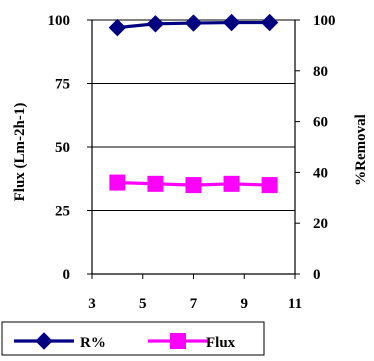 The height and width of the screenshot is (361, 374). What do you see at coordinates (317, 275) in the screenshot?
I see `y-right-tick-label: 0` at bounding box center [317, 275].